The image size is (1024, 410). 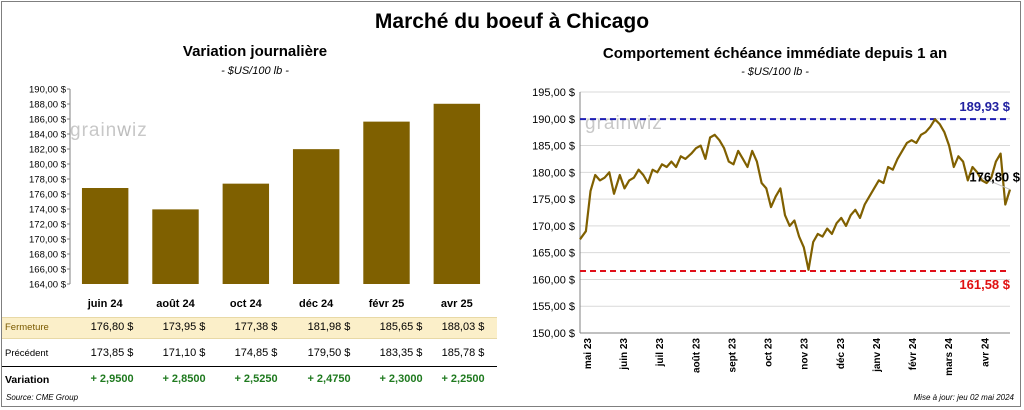 What do you see at coordinates (184, 327) in the screenshot?
I see `table-cell: 173,95 $` at bounding box center [184, 327].